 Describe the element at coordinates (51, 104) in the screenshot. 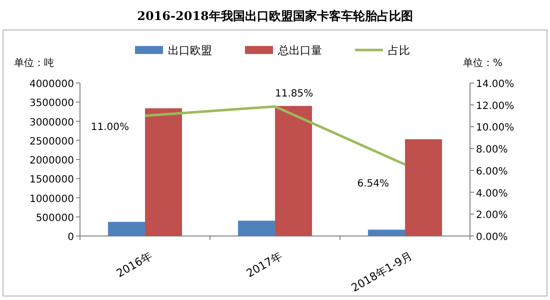

I see `y-tick-label: 3500000` at that location.